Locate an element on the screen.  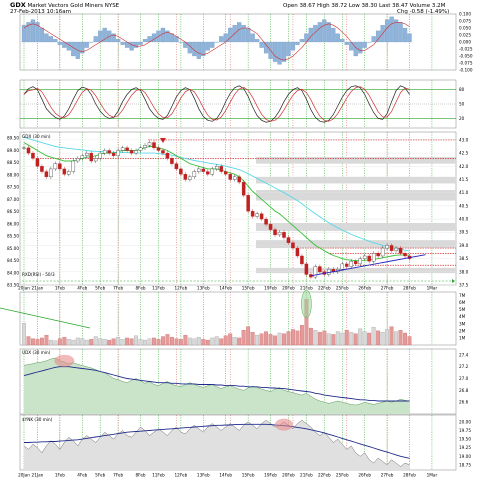
ynk-ma-line is located at coordinates (217, 441).